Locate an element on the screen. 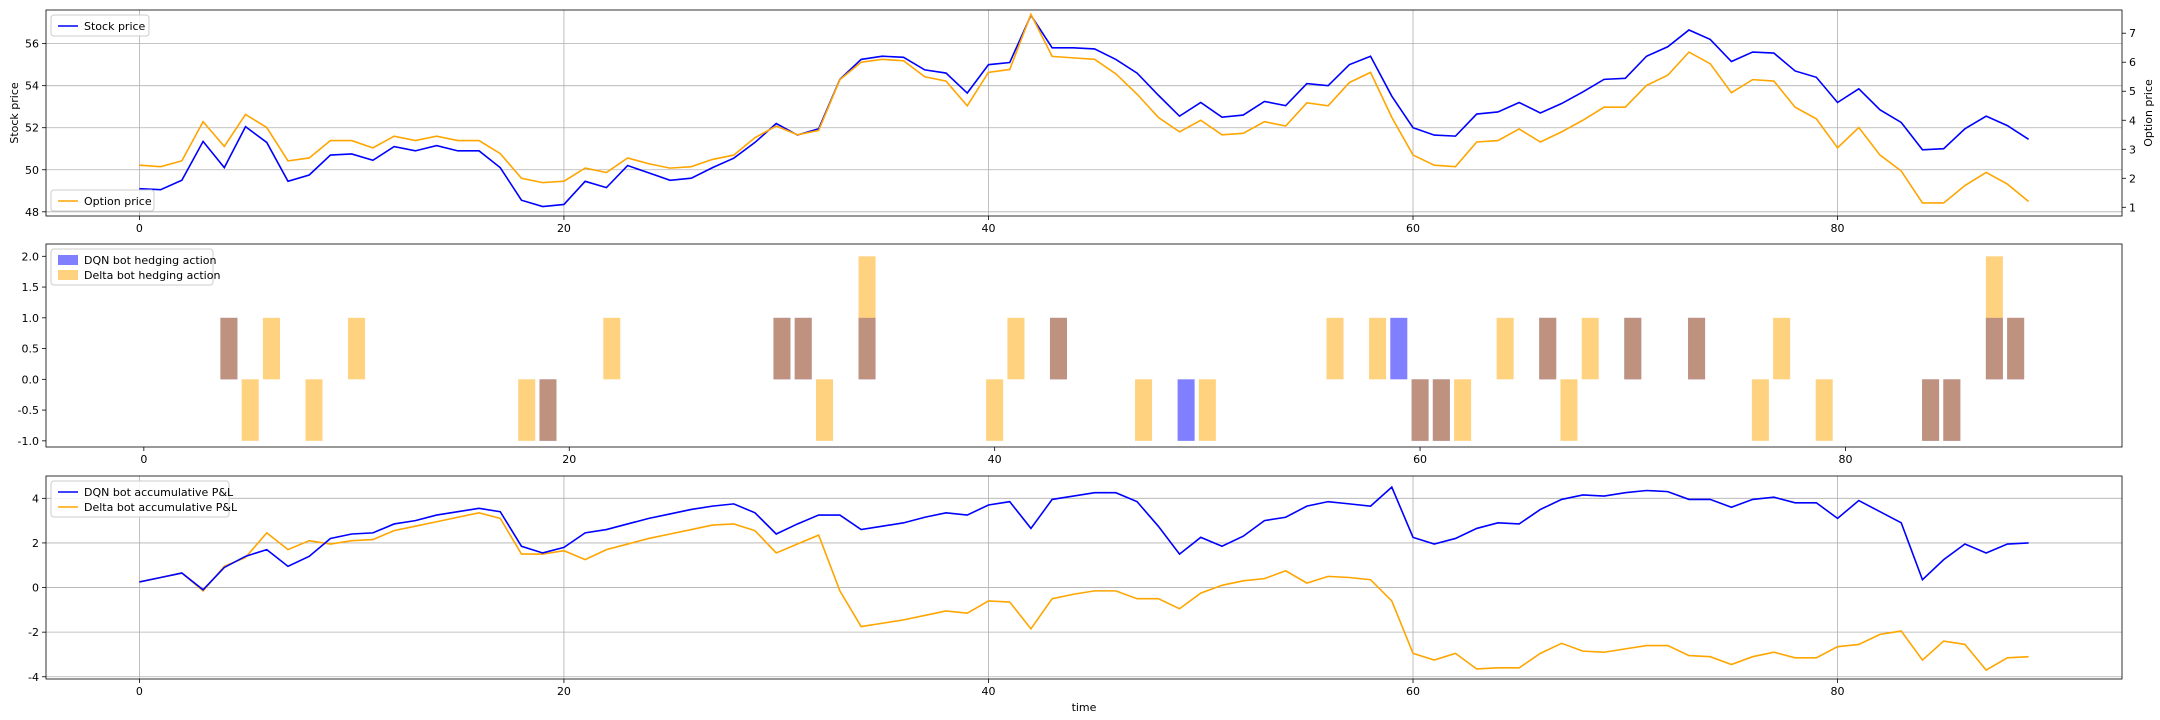 The height and width of the screenshot is (720, 2160). legend-label: Delta bot hedging action is located at coordinates (152, 275).